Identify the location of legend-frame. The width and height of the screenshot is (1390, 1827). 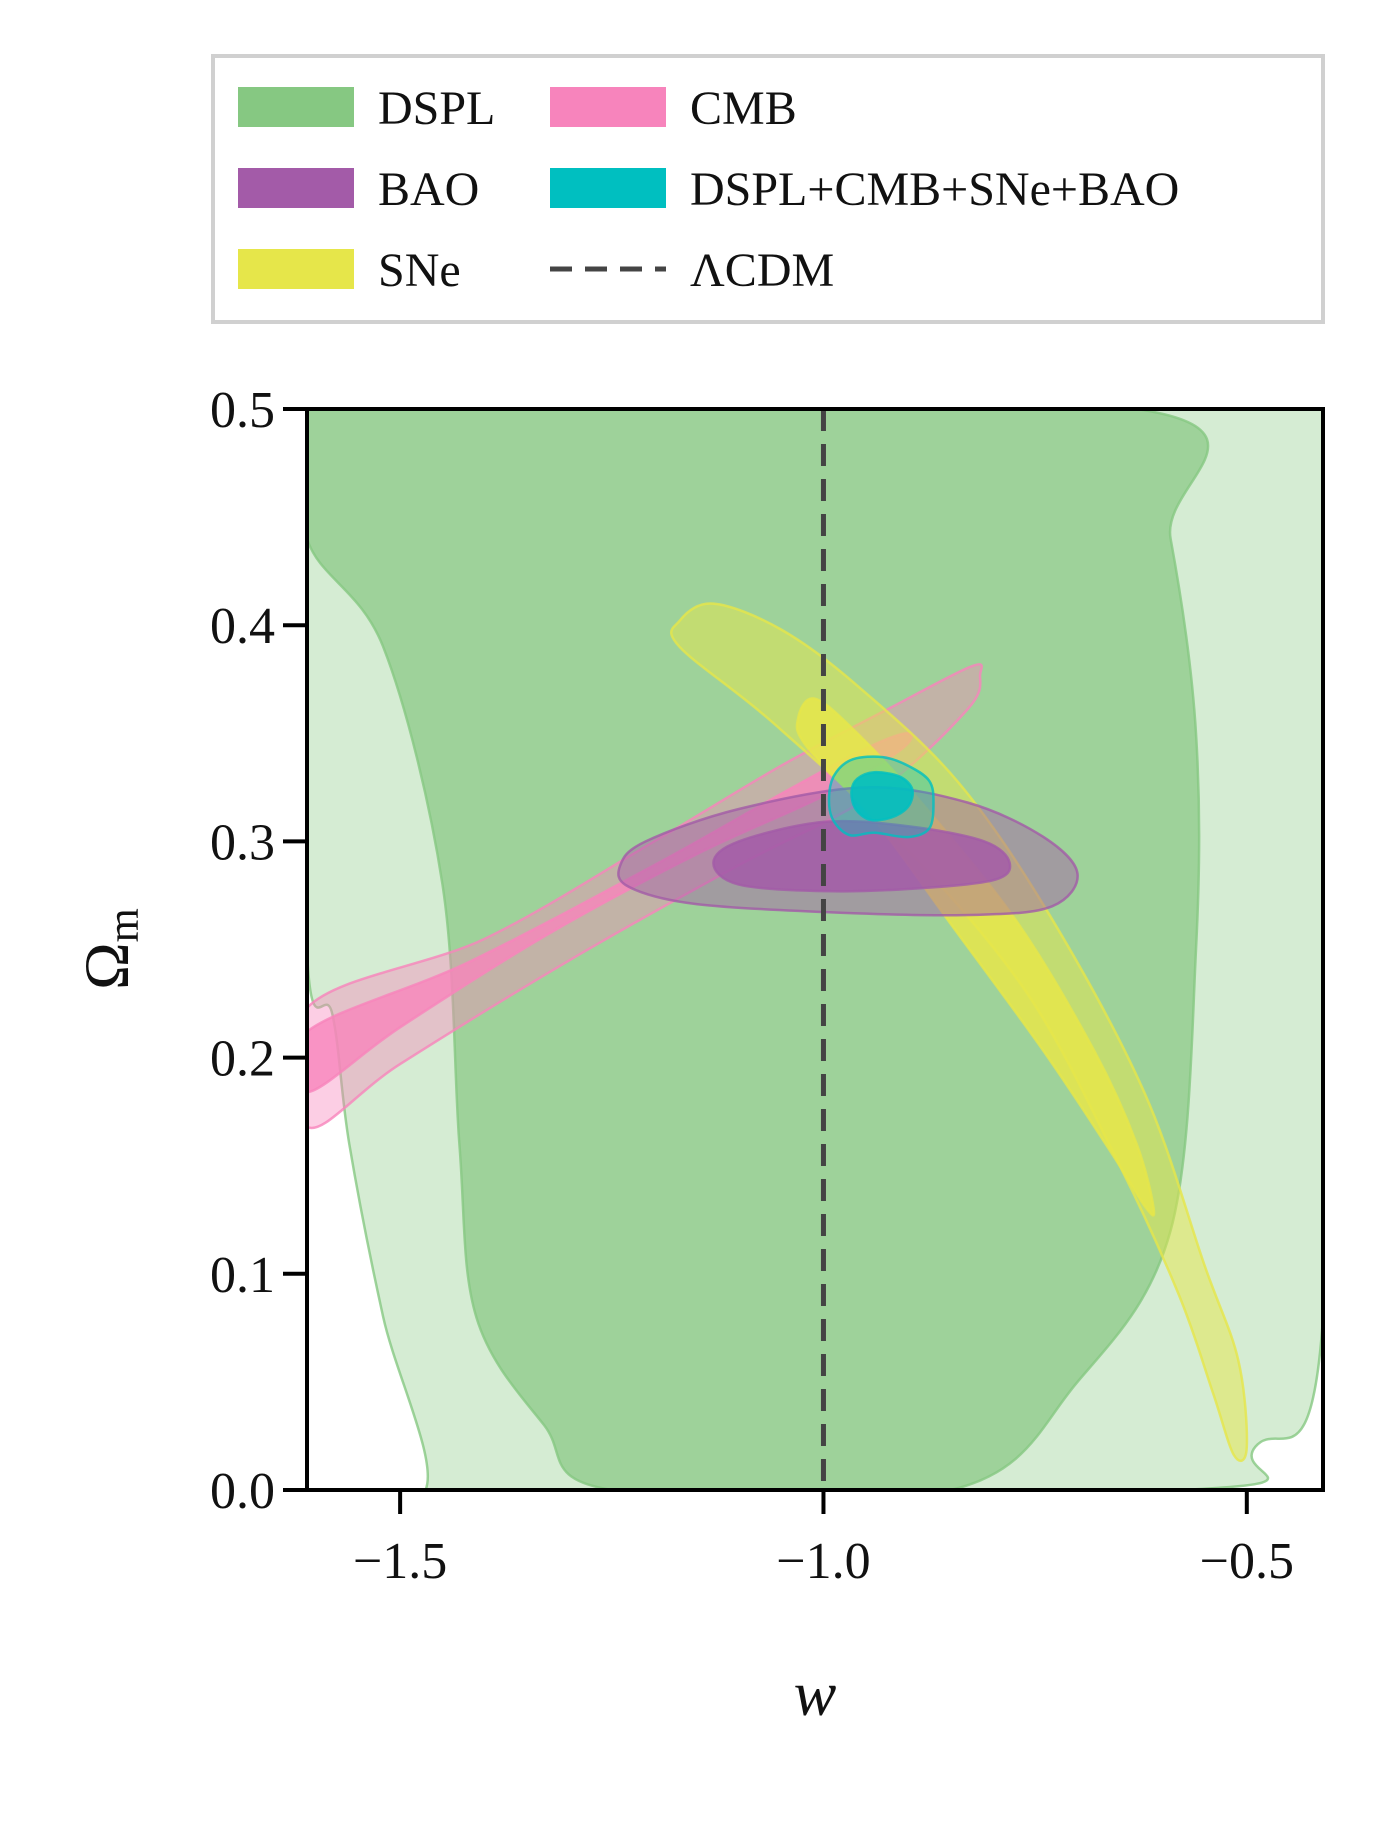
(768, 189).